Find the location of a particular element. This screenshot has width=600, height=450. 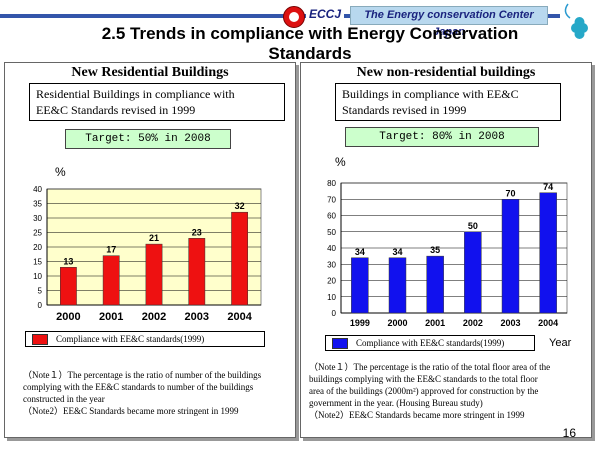

nonresidential-x-label: Year is located at coordinates (560, 343).